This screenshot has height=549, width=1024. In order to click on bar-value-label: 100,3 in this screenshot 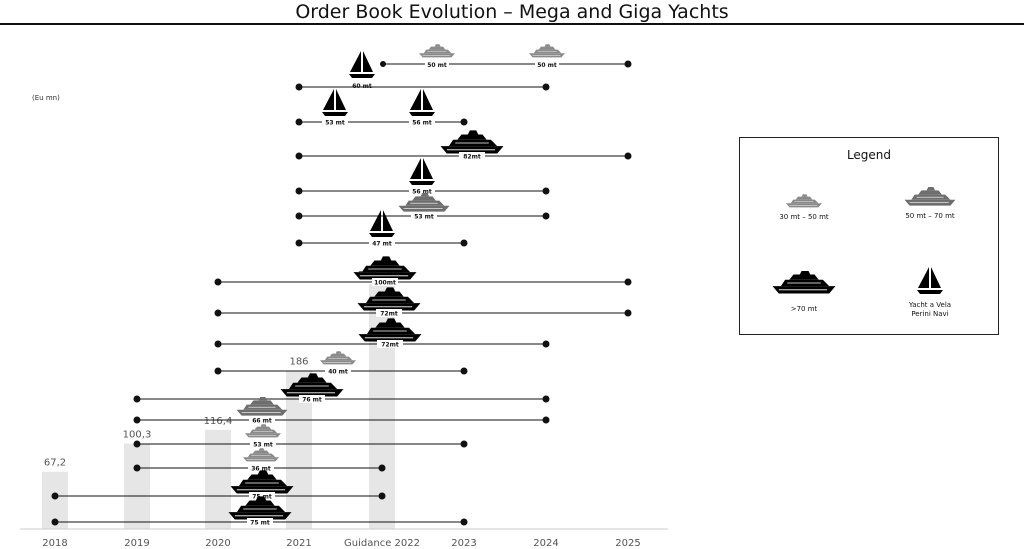, I will do `click(137, 435)`.